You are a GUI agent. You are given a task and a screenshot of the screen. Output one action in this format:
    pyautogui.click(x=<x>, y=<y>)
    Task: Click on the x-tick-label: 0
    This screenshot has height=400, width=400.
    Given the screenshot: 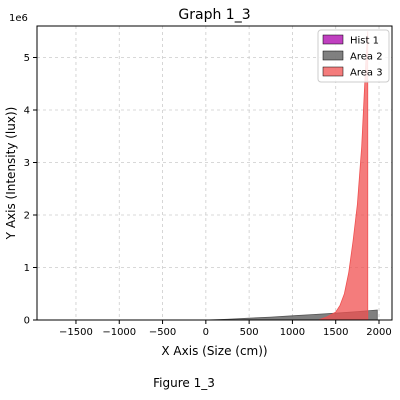 What is the action you would take?
    pyautogui.click(x=206, y=332)
    